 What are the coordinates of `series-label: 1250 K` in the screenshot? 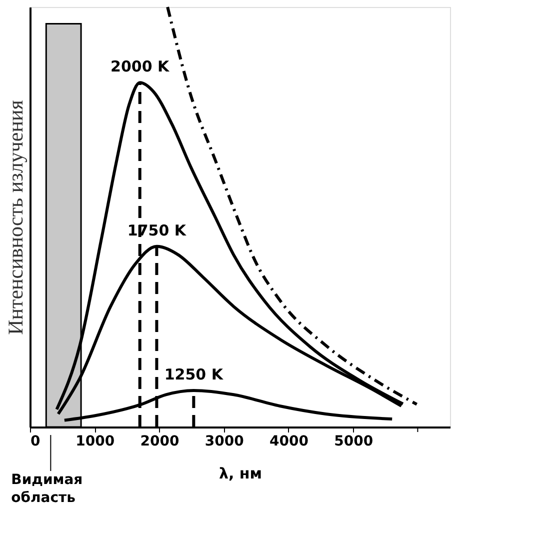 It's located at (194, 374).